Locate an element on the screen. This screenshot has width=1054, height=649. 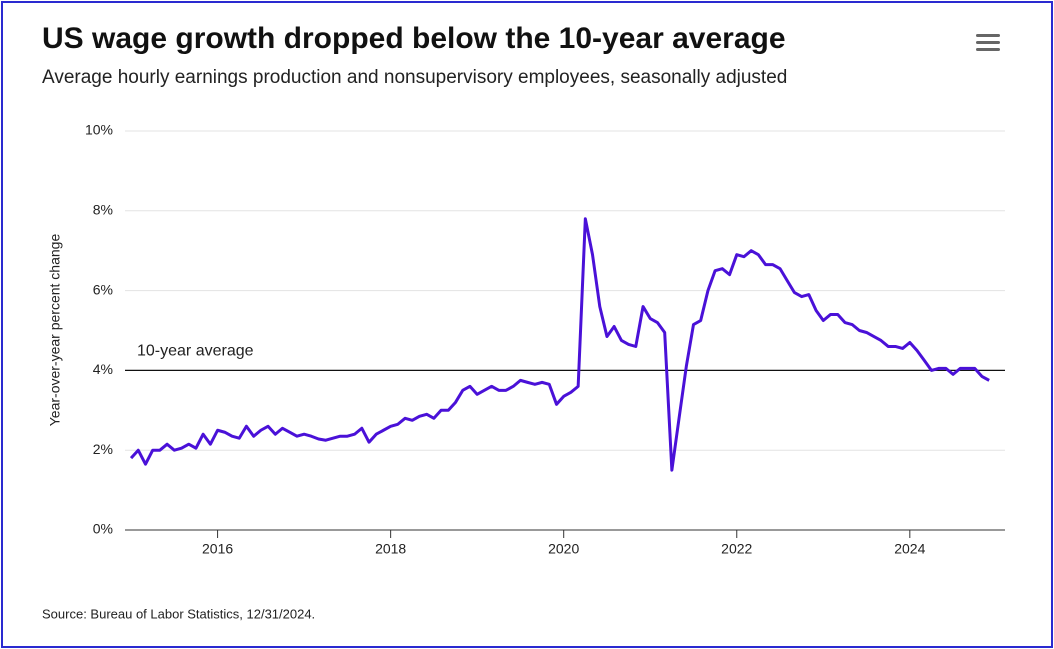
y-axis-label: Year-over-year percent change is located at coordinates (55, 330).